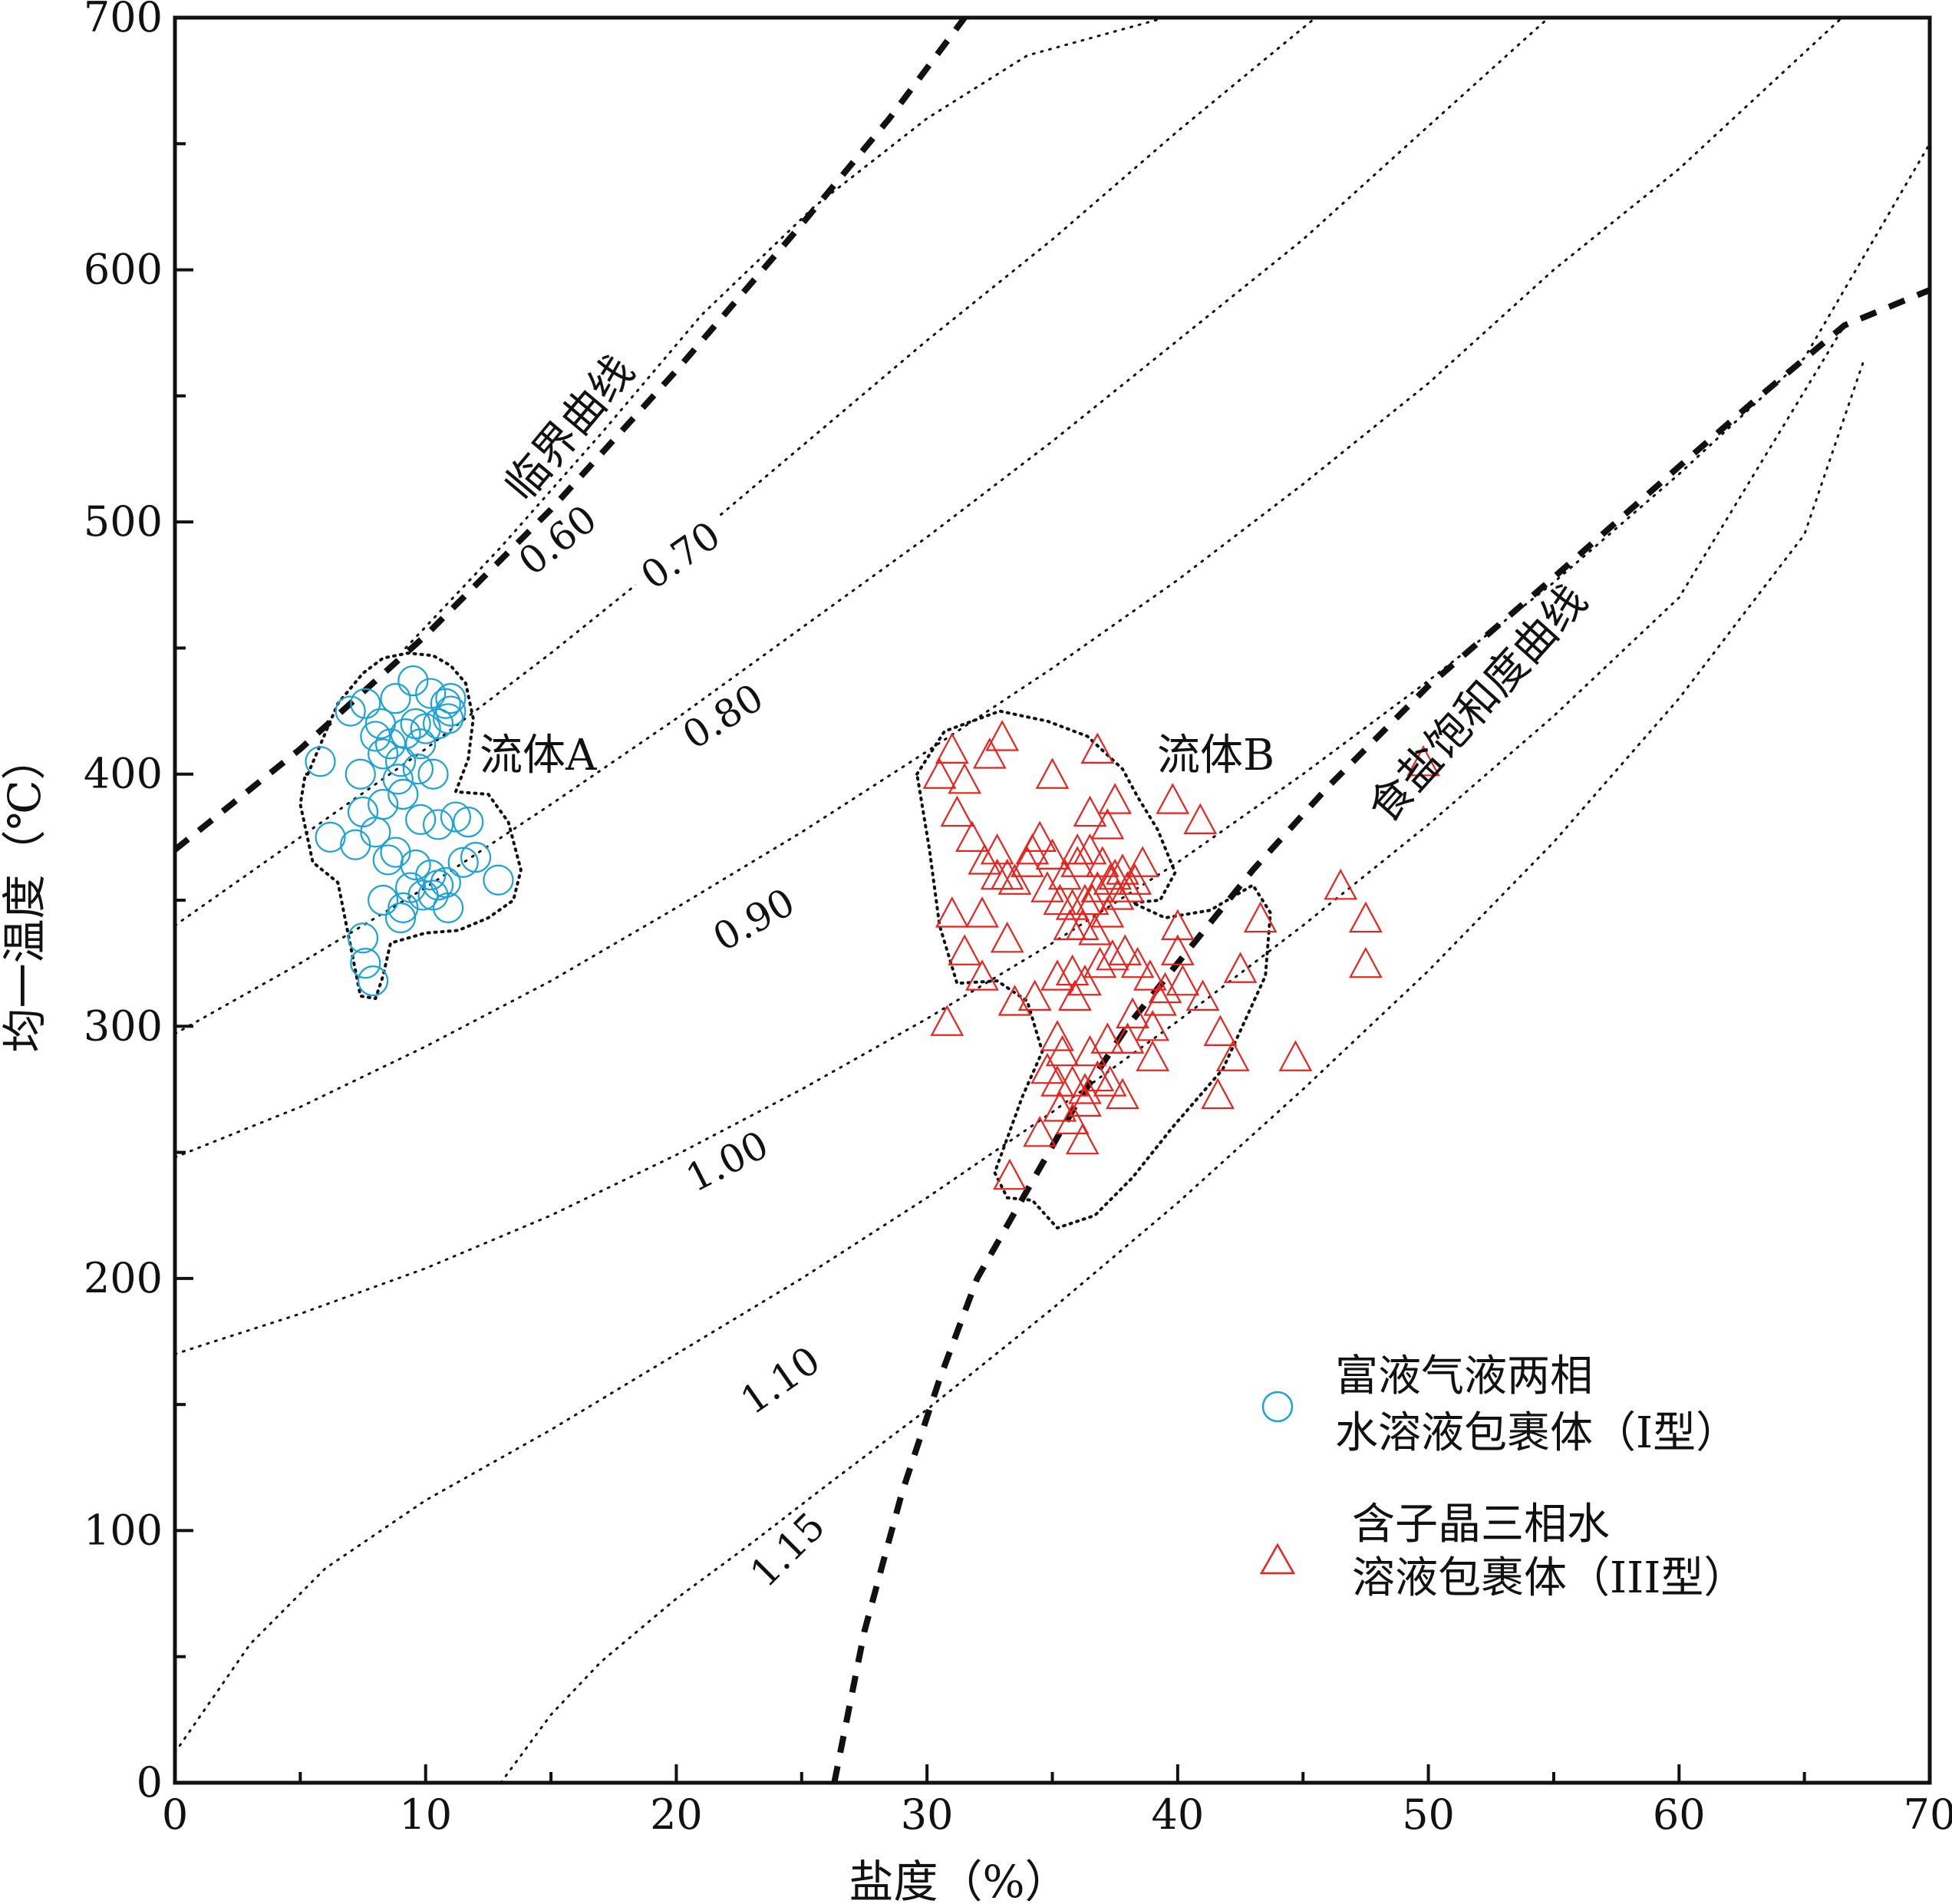  Describe the element at coordinates (1479, 704) in the screenshot. I see `halite-curve-label: 食盐饱和度曲线` at that location.